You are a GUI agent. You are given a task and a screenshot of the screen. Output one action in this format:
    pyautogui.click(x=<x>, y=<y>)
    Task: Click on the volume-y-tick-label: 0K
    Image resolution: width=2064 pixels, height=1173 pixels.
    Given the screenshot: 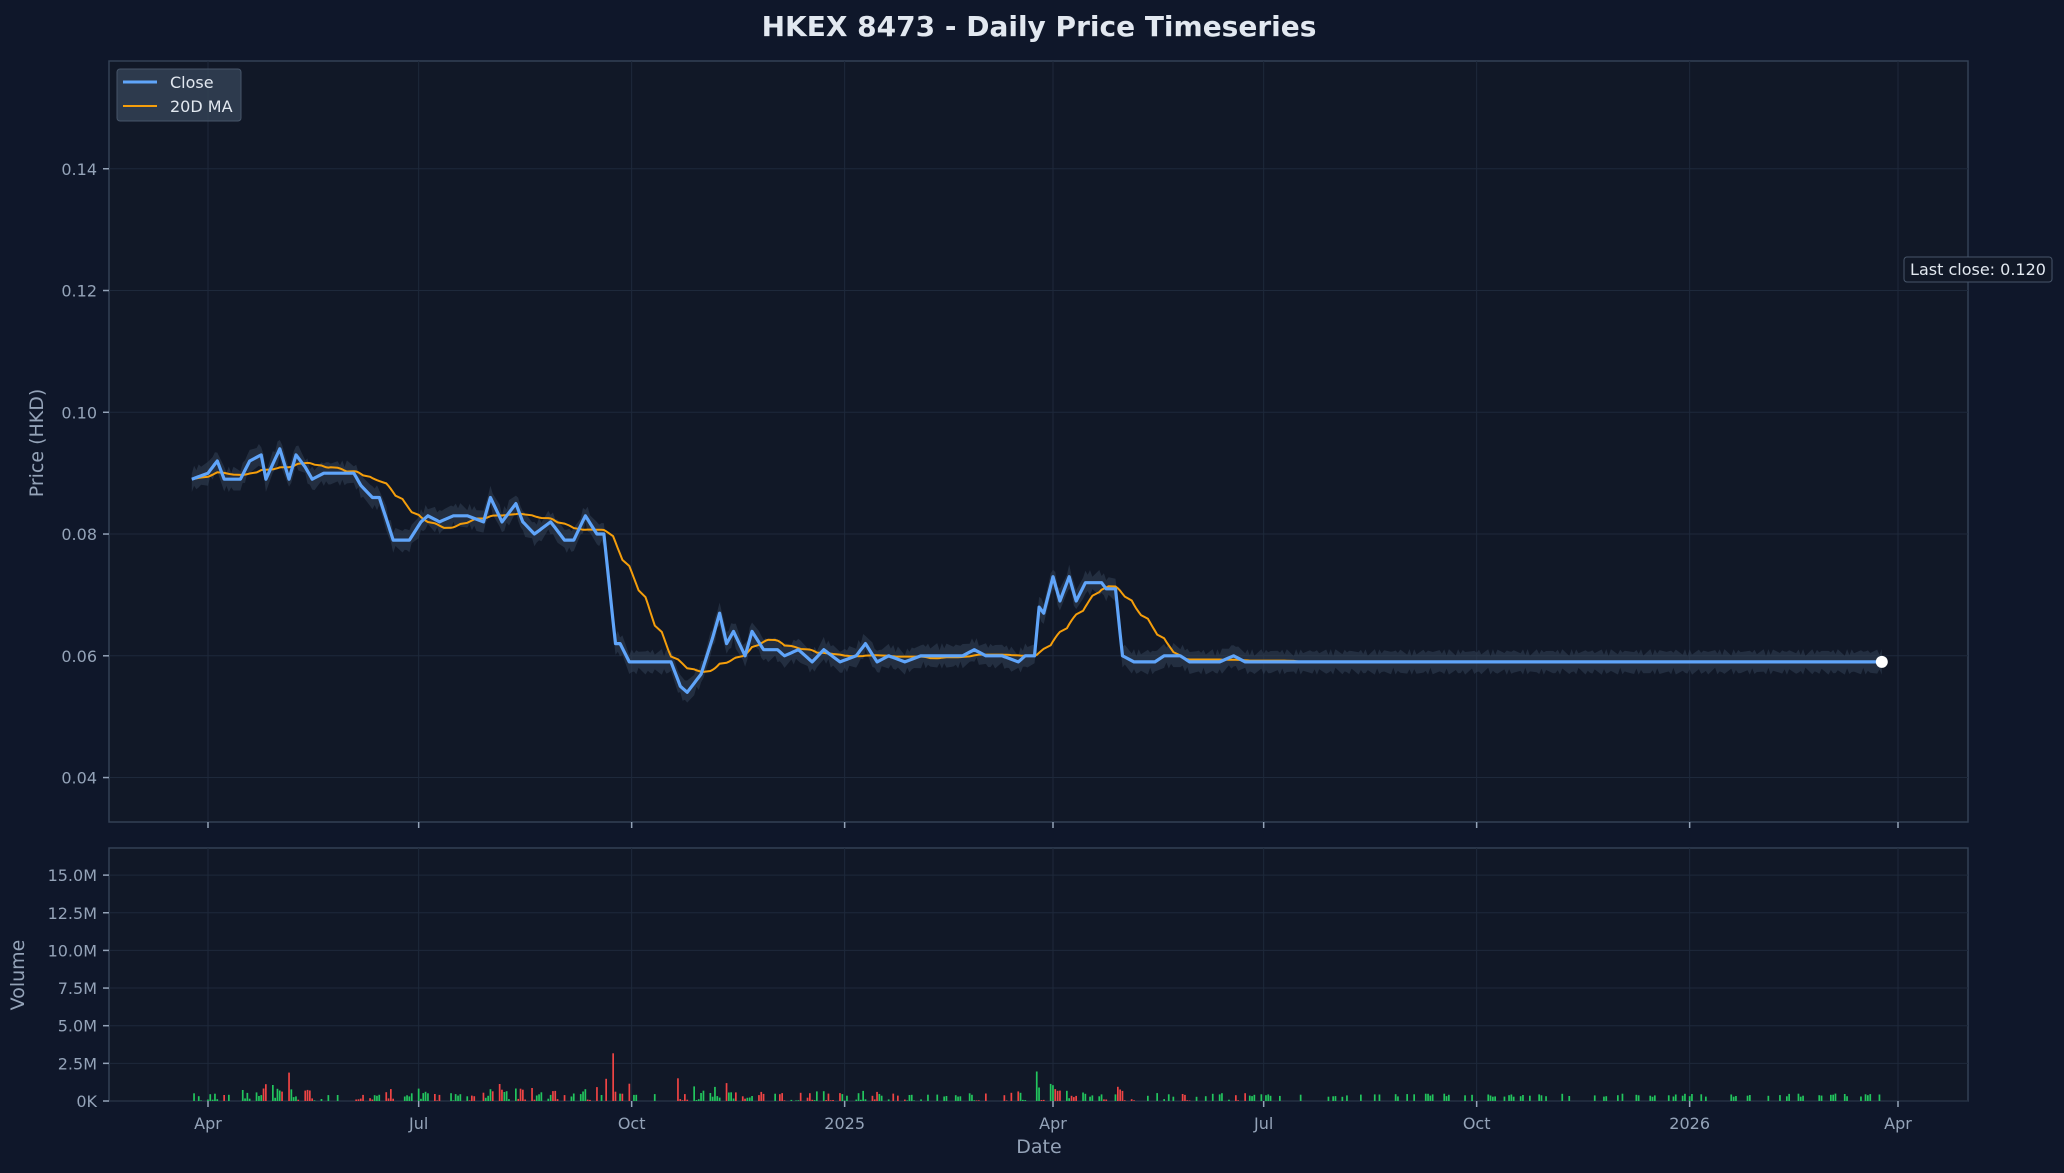 What is the action you would take?
    pyautogui.click(x=86, y=1101)
    